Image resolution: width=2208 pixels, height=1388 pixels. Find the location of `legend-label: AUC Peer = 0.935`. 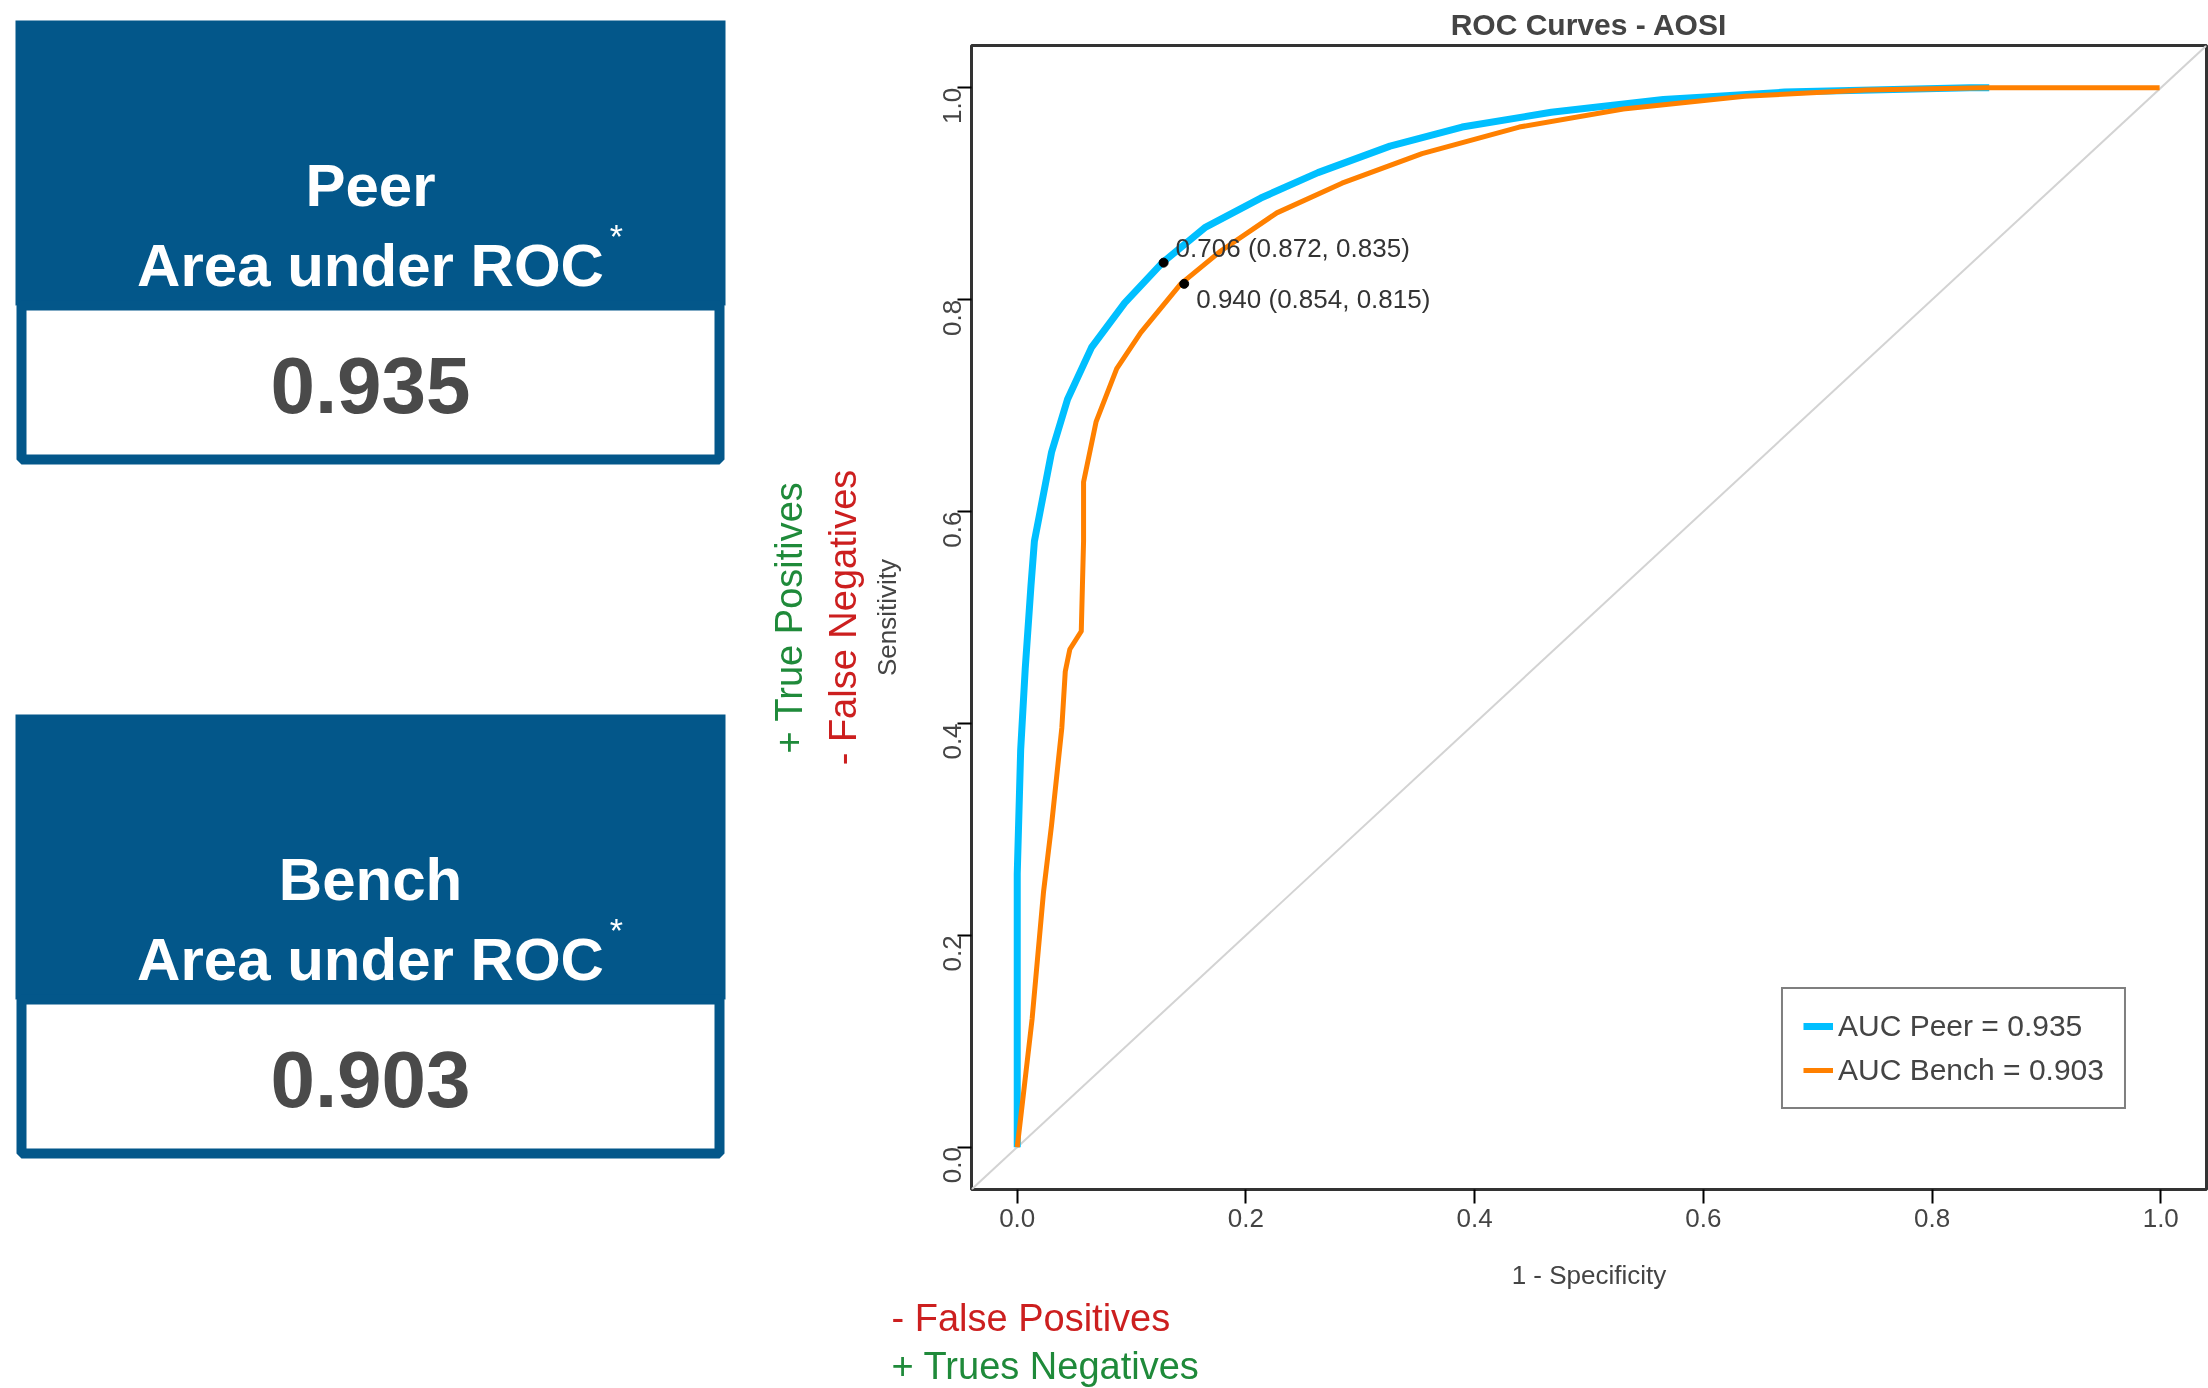

legend-label: AUC Peer = 0.935 is located at coordinates (1960, 1026).